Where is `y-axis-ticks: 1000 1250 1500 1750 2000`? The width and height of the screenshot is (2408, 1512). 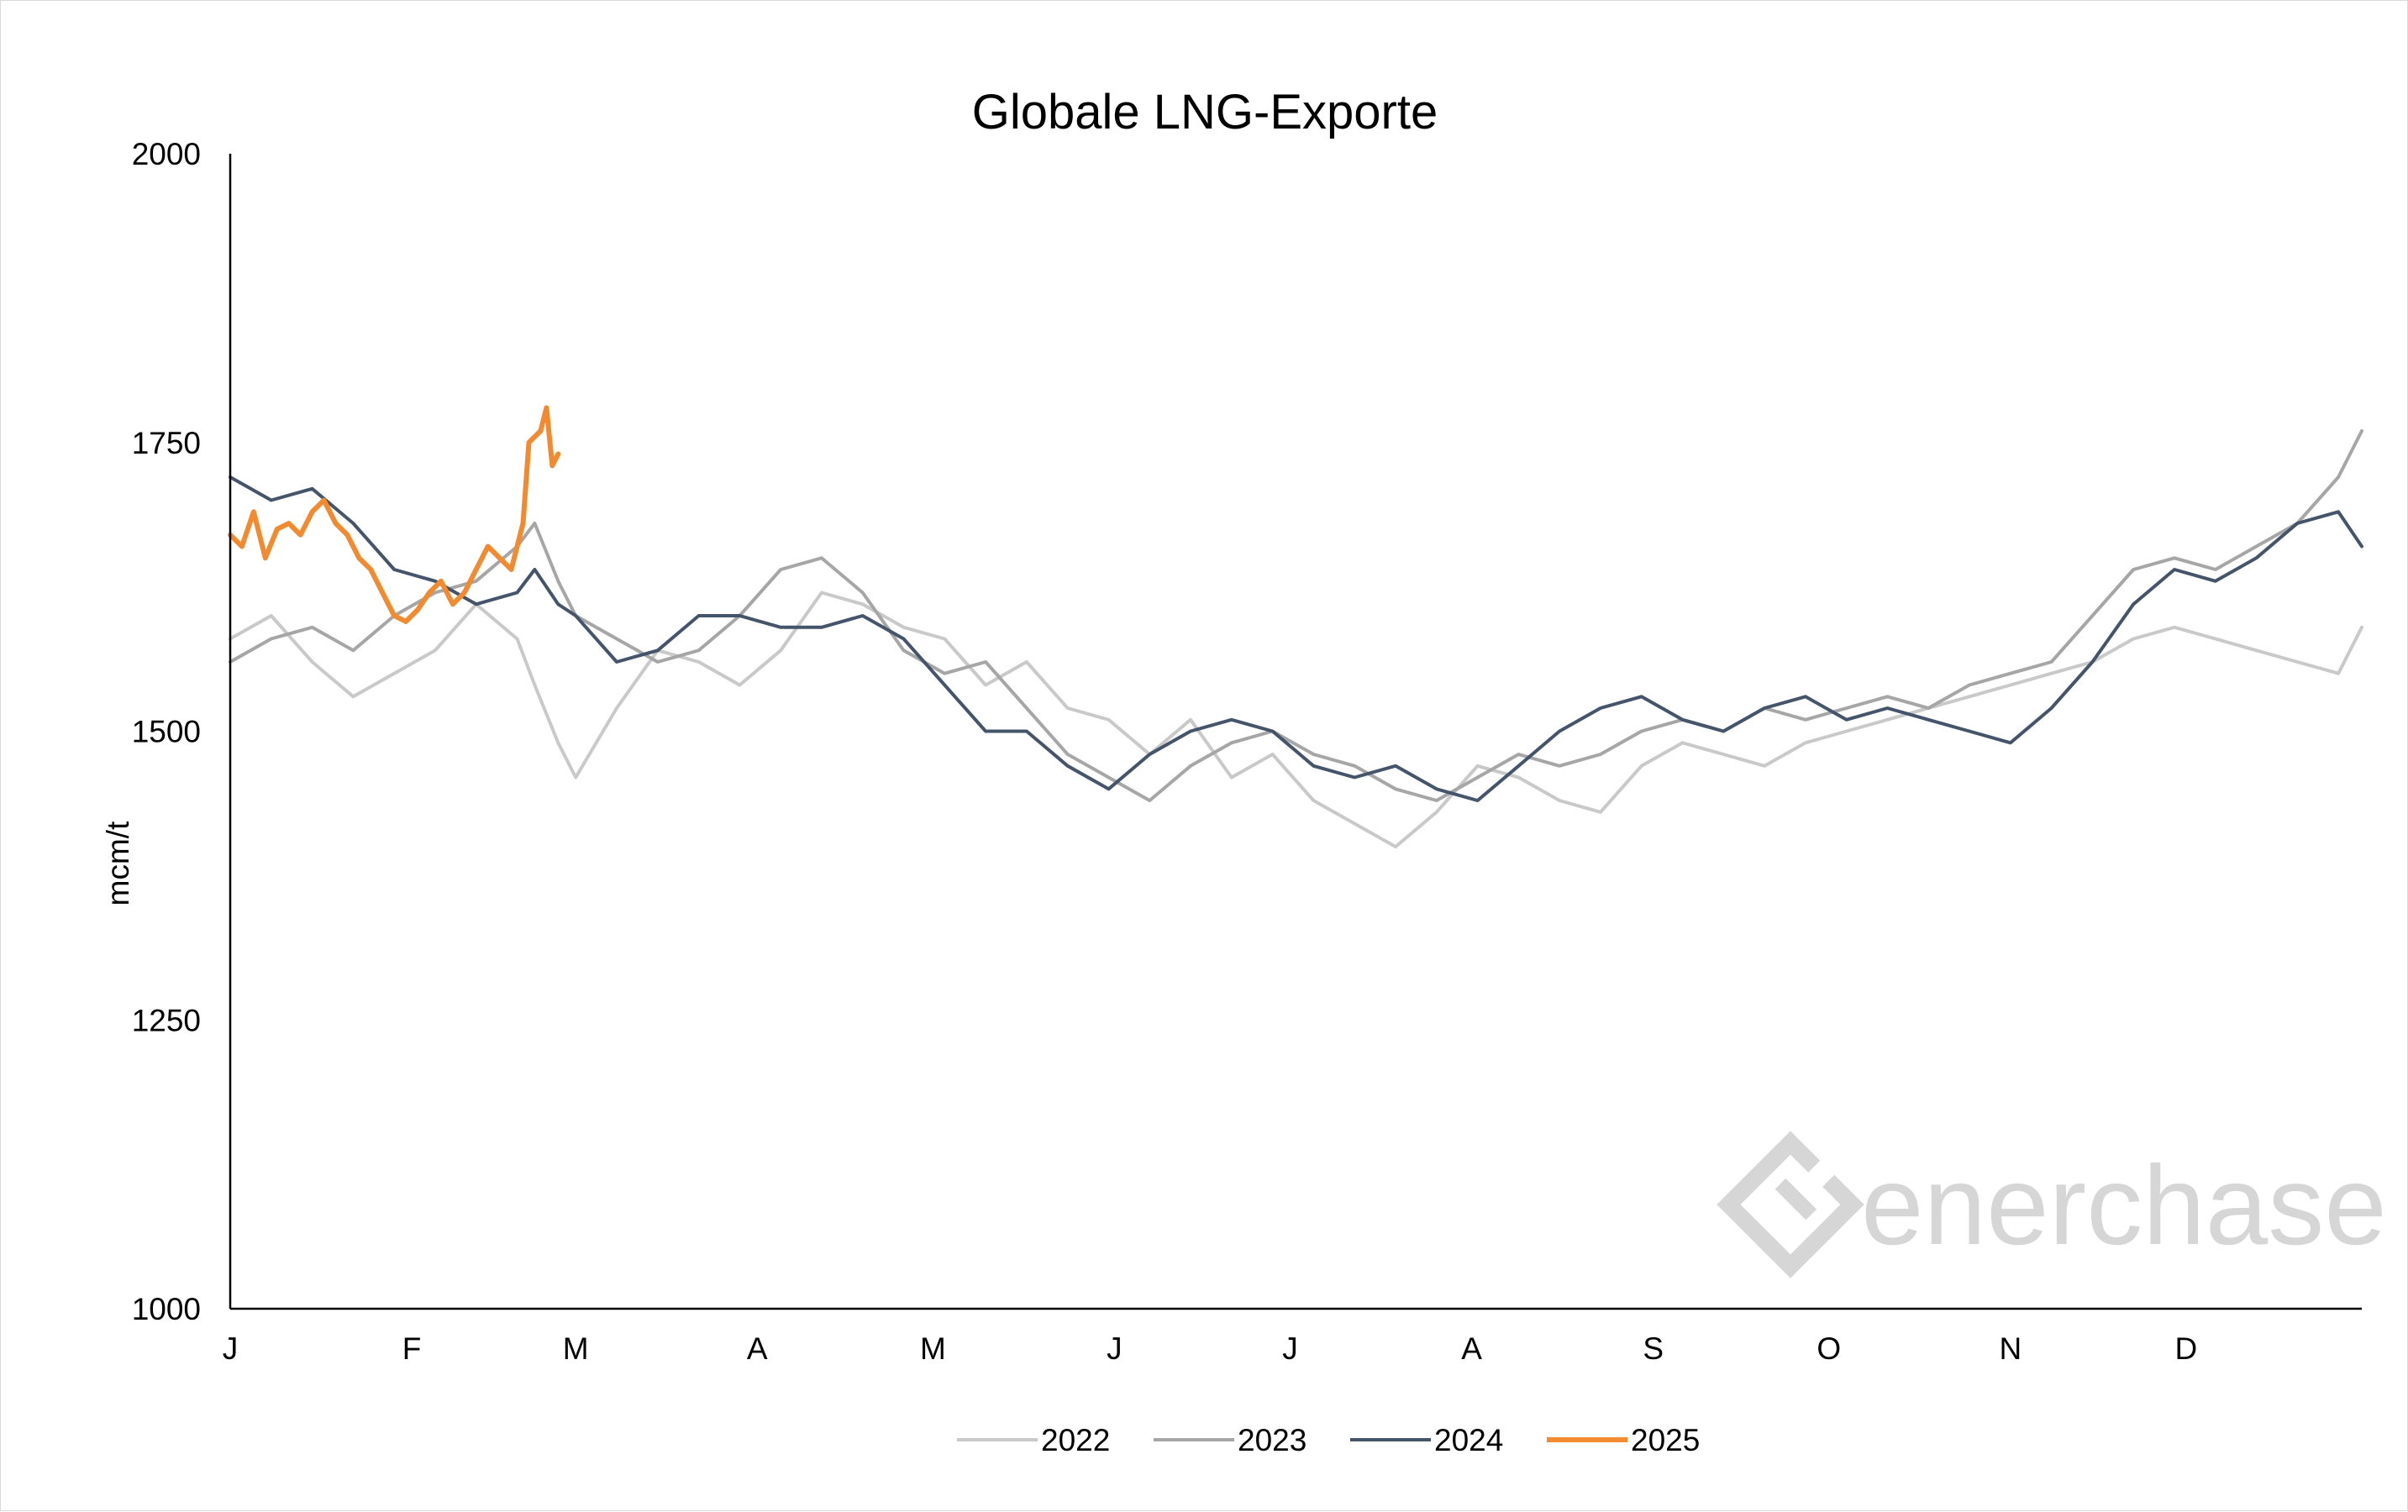
y-axis-ticks: 1000 1250 1500 1750 2000 is located at coordinates (167, 731).